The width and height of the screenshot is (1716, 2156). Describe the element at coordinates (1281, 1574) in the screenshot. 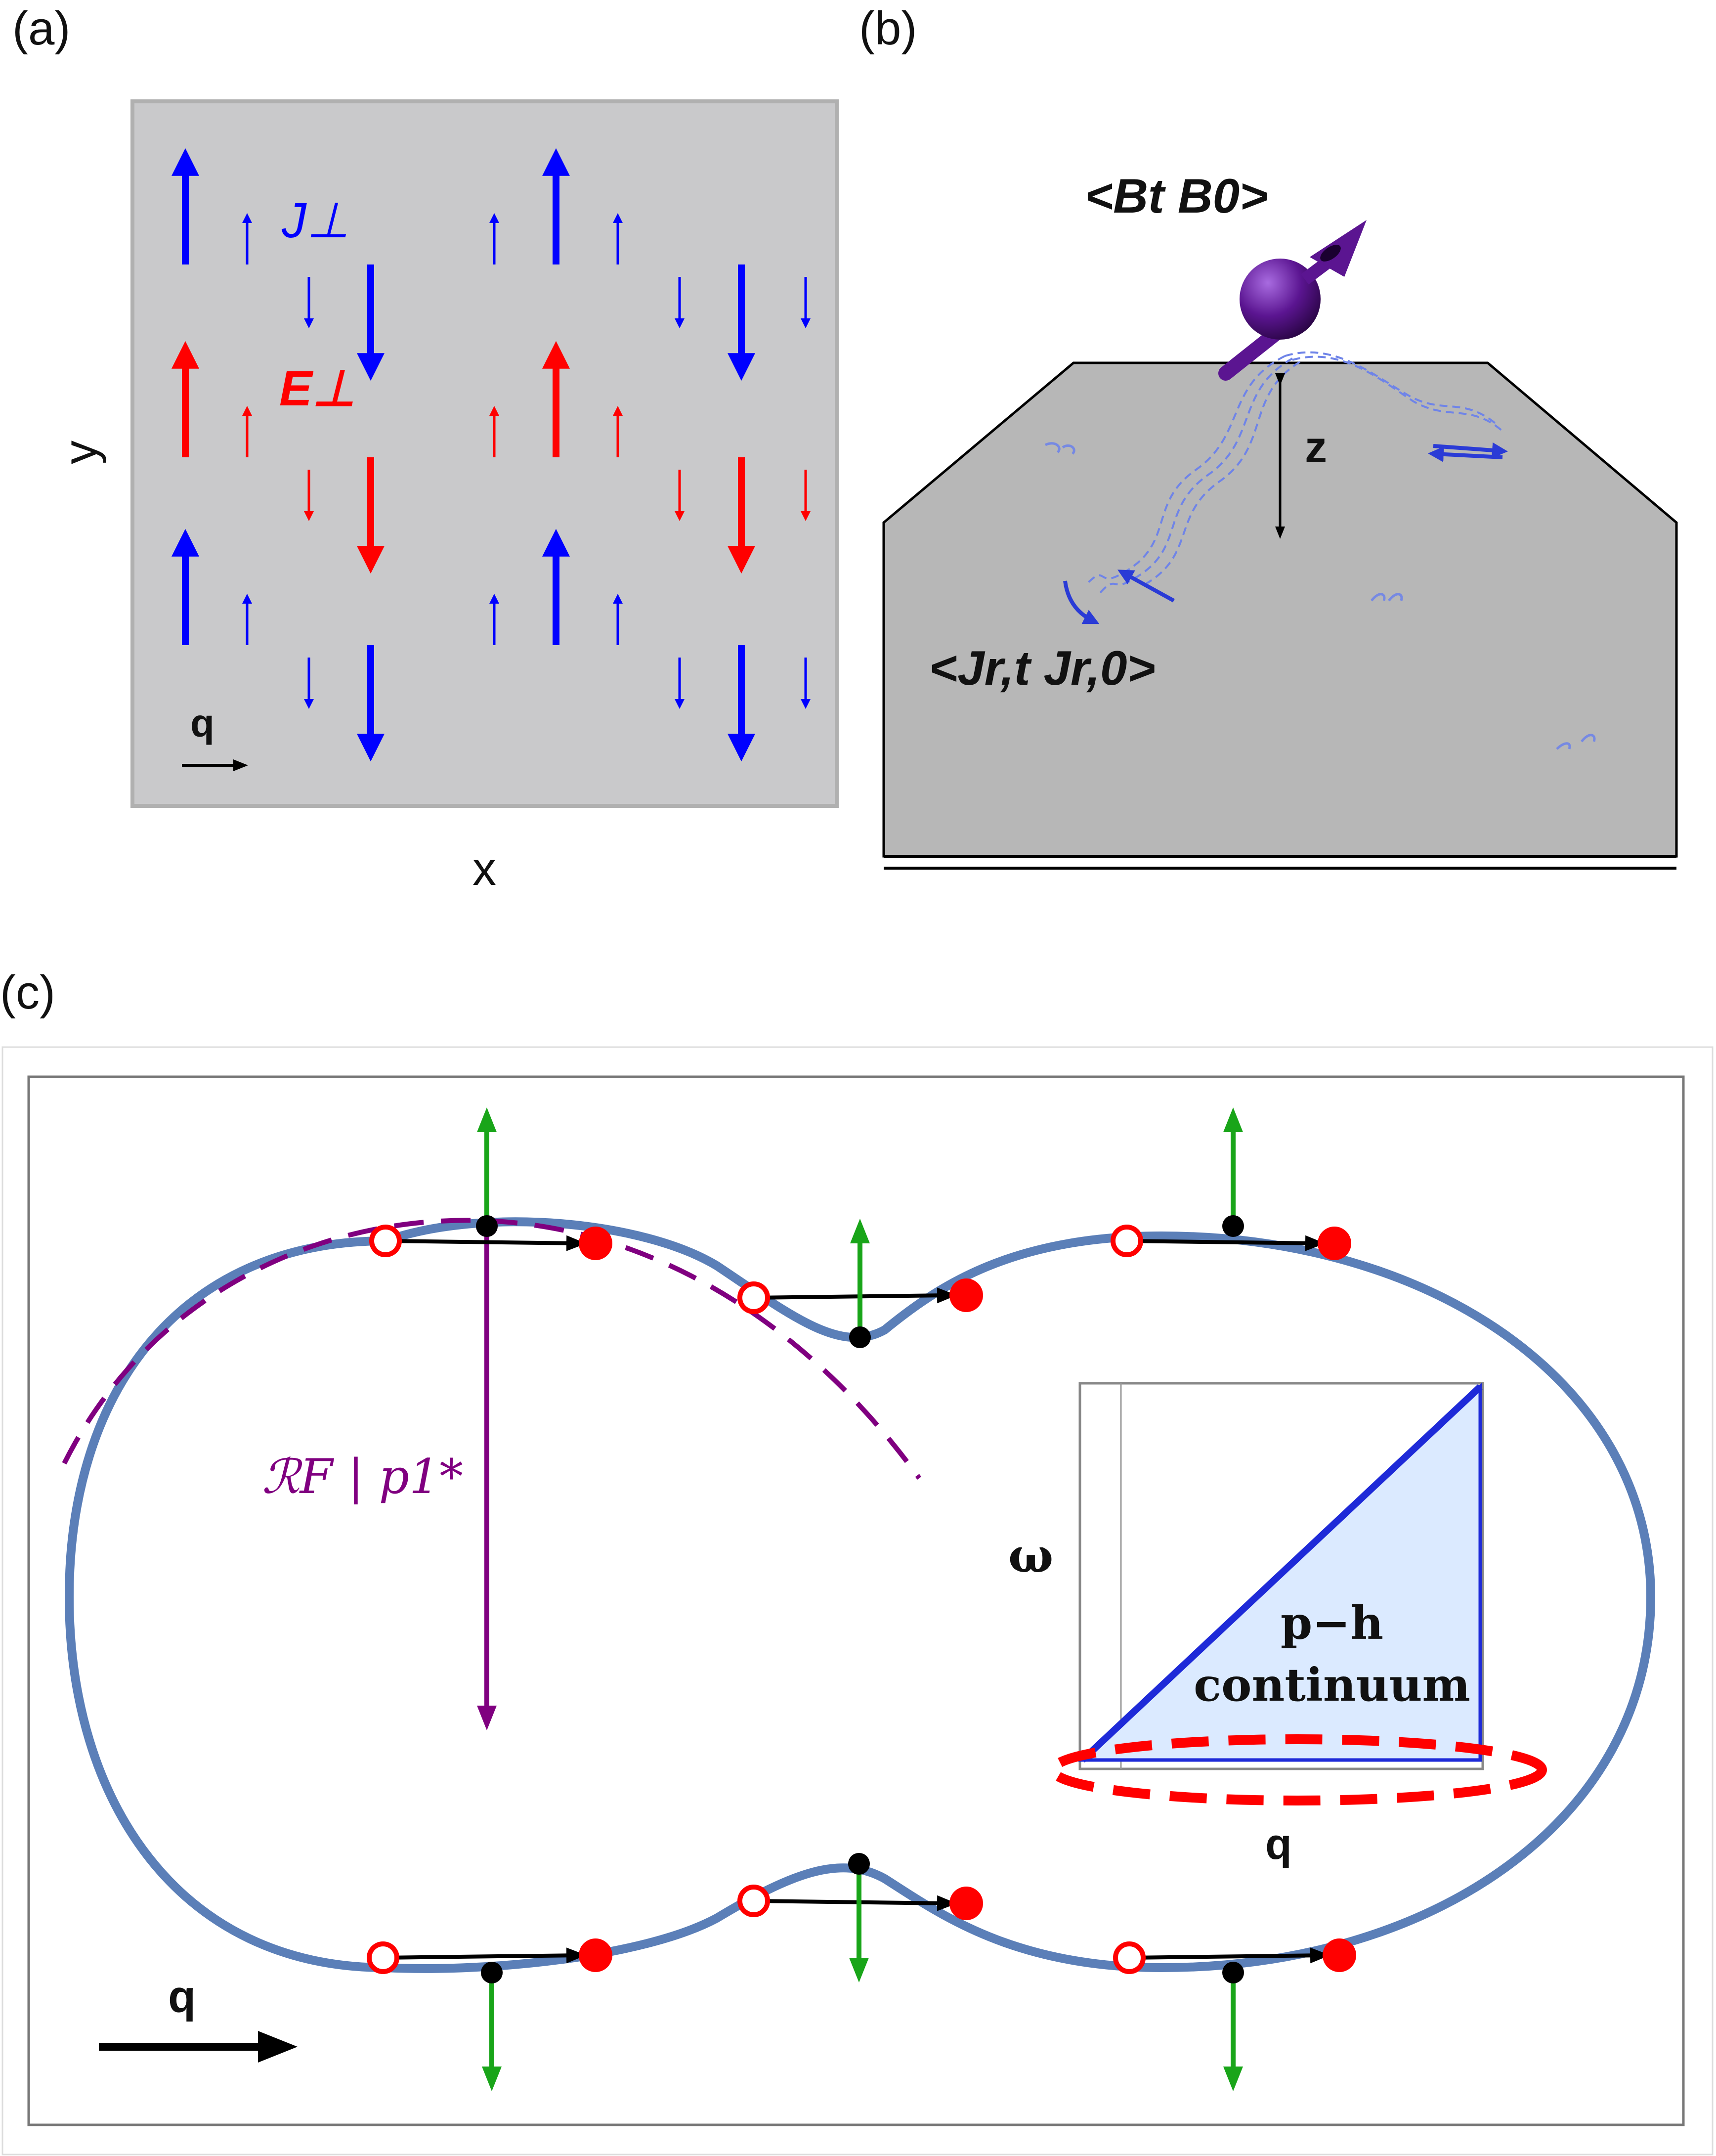

I see `continuum-edge` at that location.